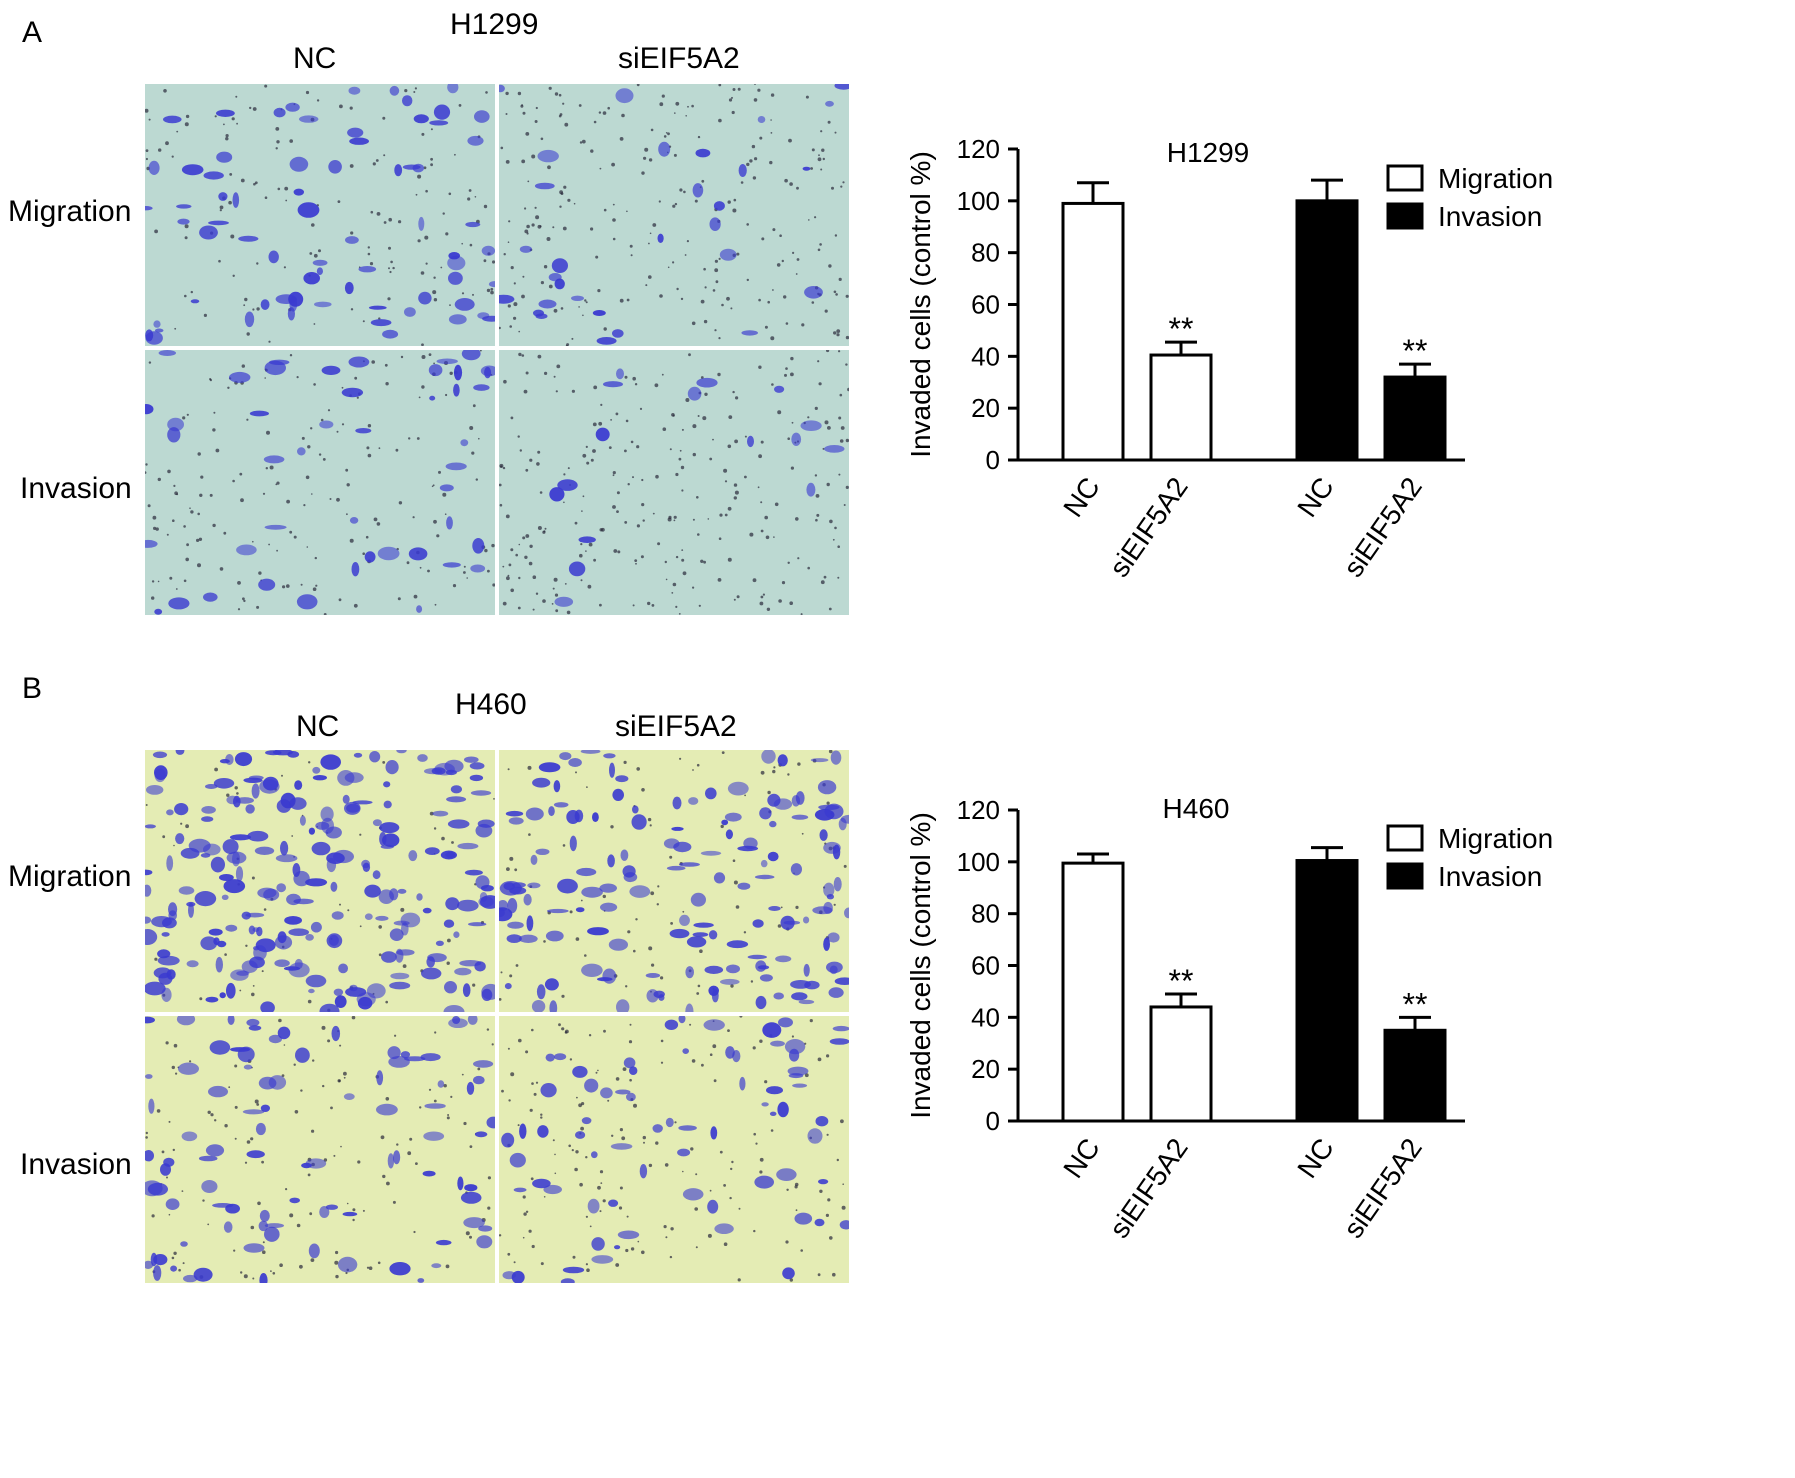 This screenshot has width=1795, height=1478. What do you see at coordinates (993, 460) in the screenshot?
I see `chart-1-y-tick-label: 0` at bounding box center [993, 460].